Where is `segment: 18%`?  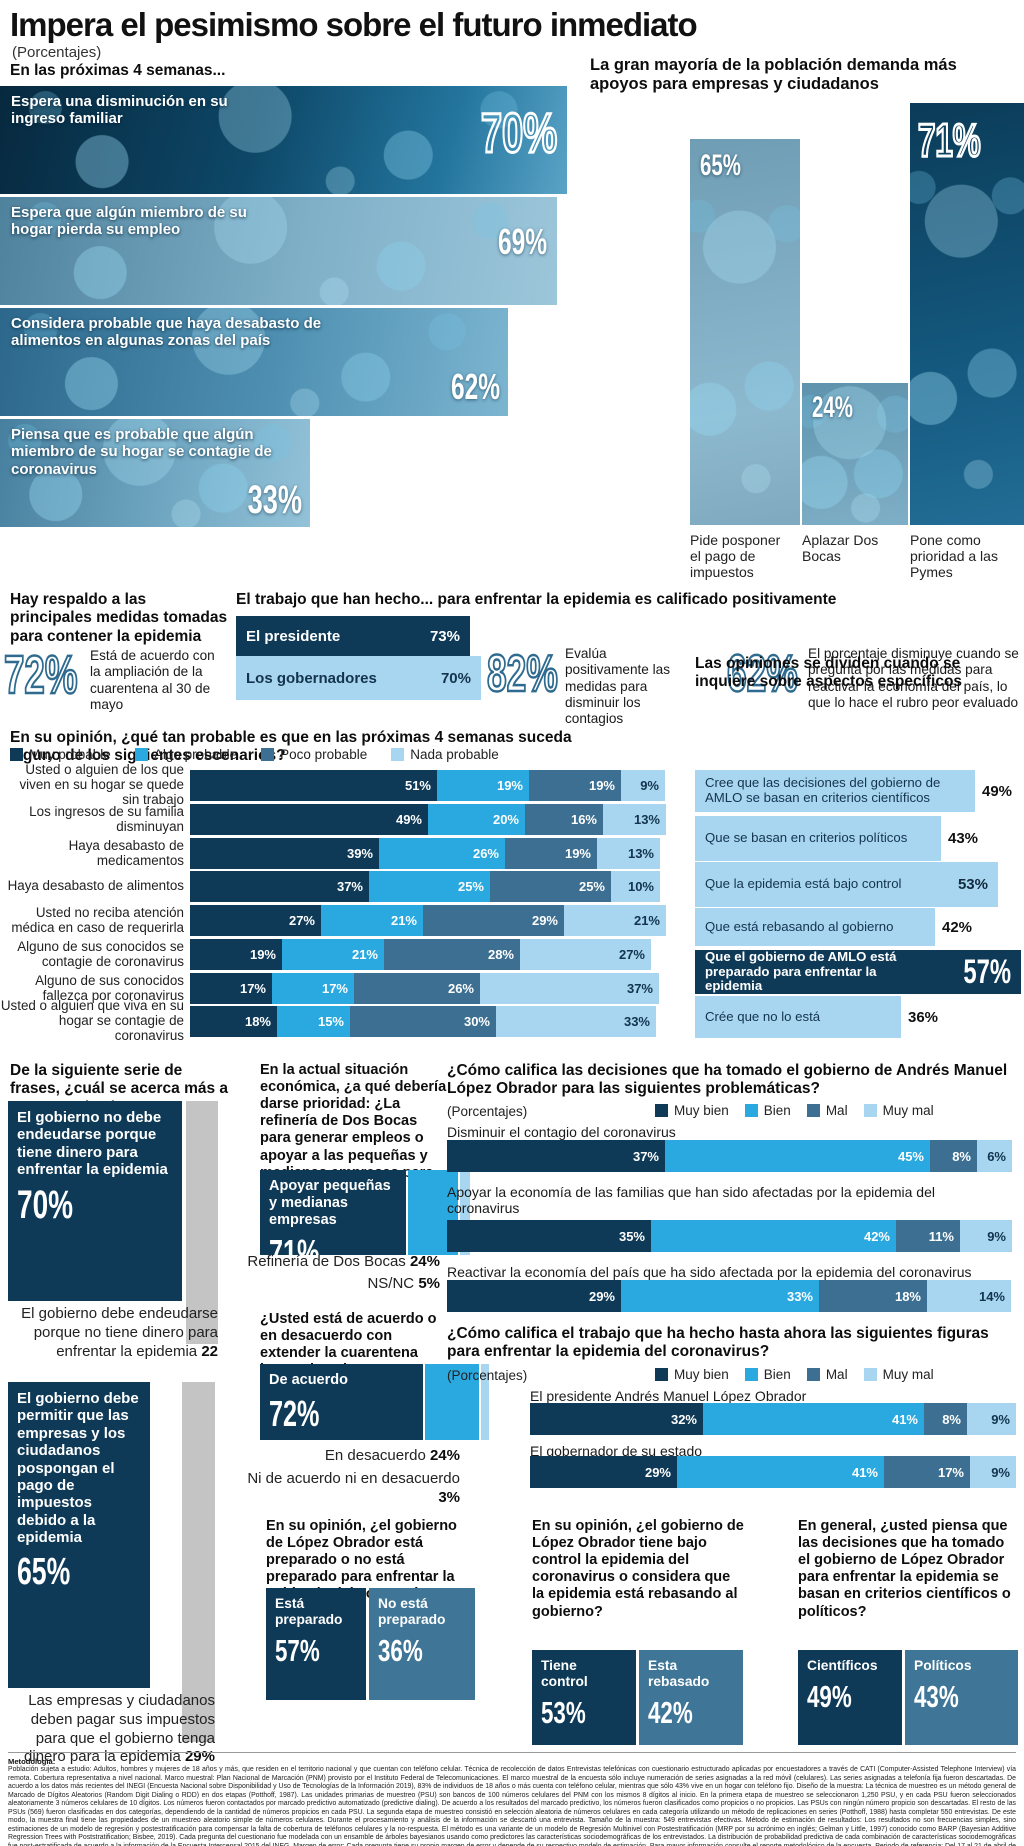
segment: 18% is located at coordinates (233, 1021).